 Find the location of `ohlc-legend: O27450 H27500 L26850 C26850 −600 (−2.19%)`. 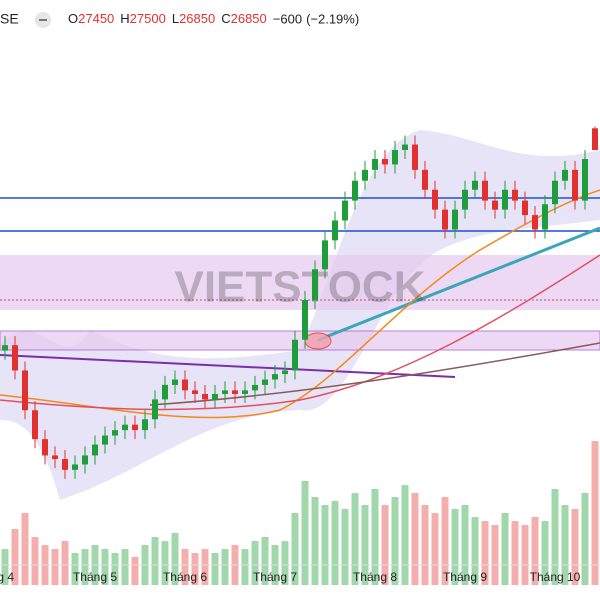

ohlc-legend: O27450 H27500 L26850 C26850 −600 (−2.19%) is located at coordinates (213, 18).